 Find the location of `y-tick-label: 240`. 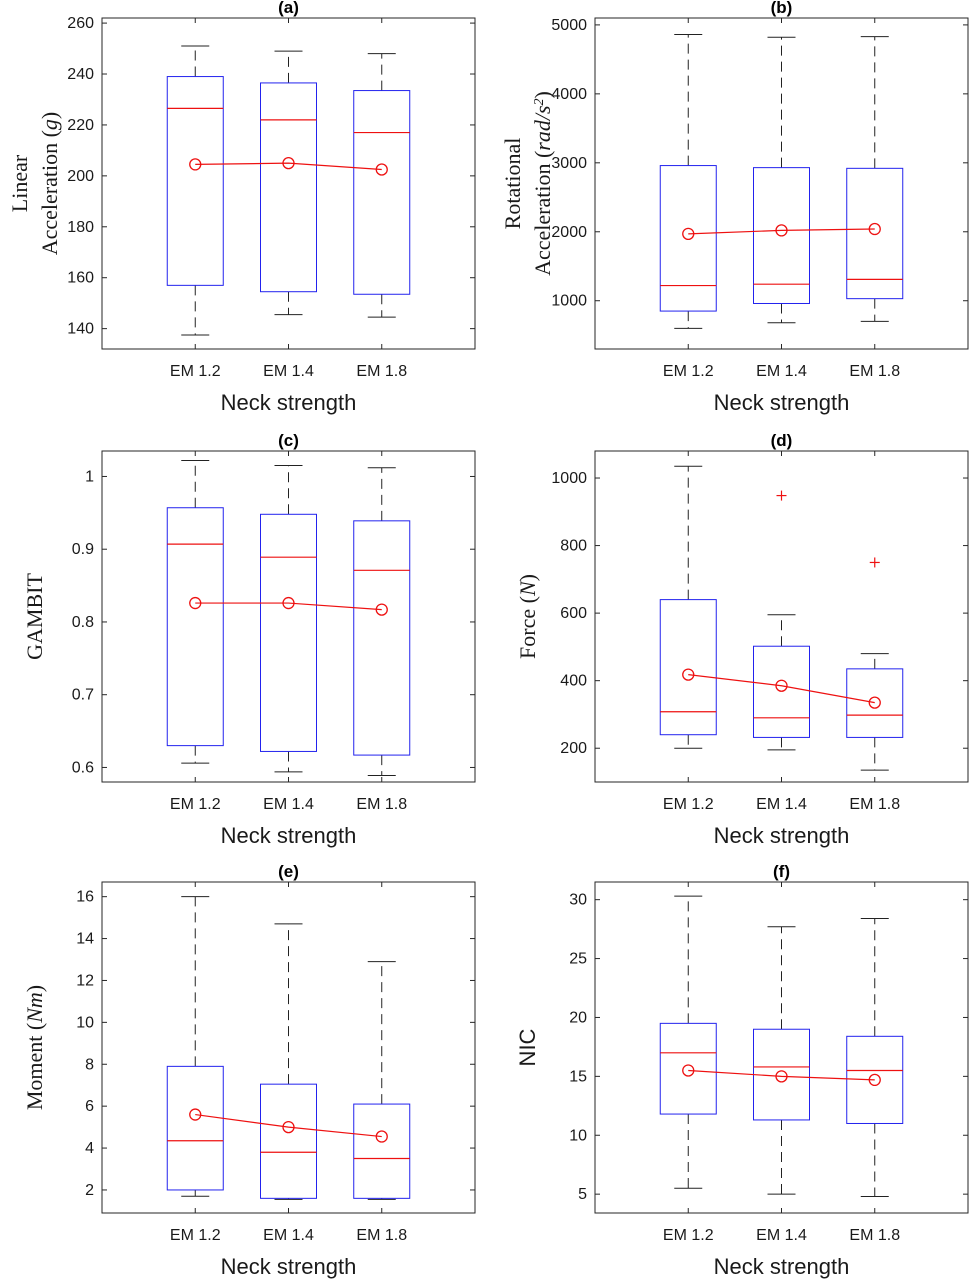

y-tick-label: 240 is located at coordinates (80, 74).